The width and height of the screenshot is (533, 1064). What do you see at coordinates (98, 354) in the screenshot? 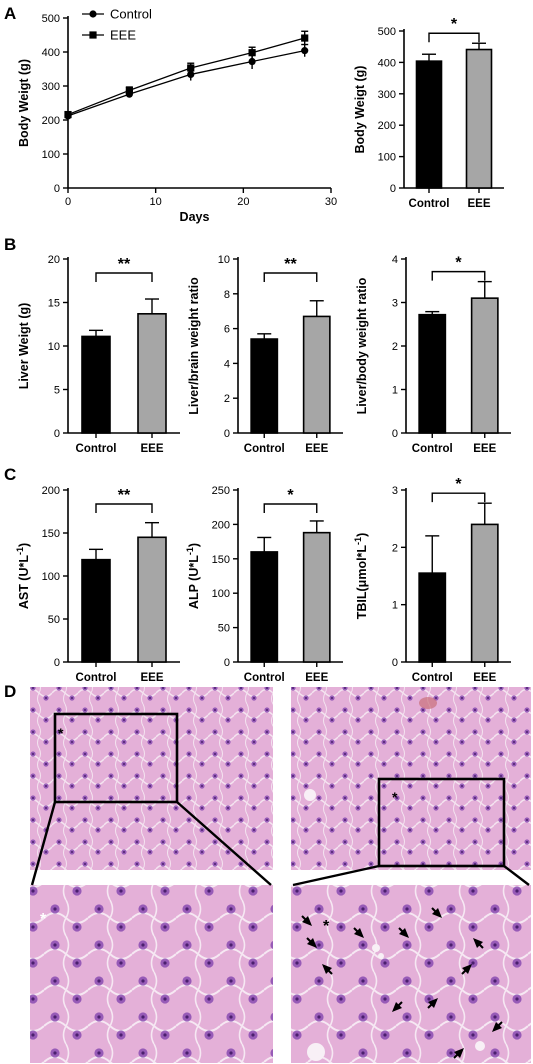
I see `chart-b1: 0 5 10 15 20 Liver Weigt (g) Control EEE **` at bounding box center [98, 354].